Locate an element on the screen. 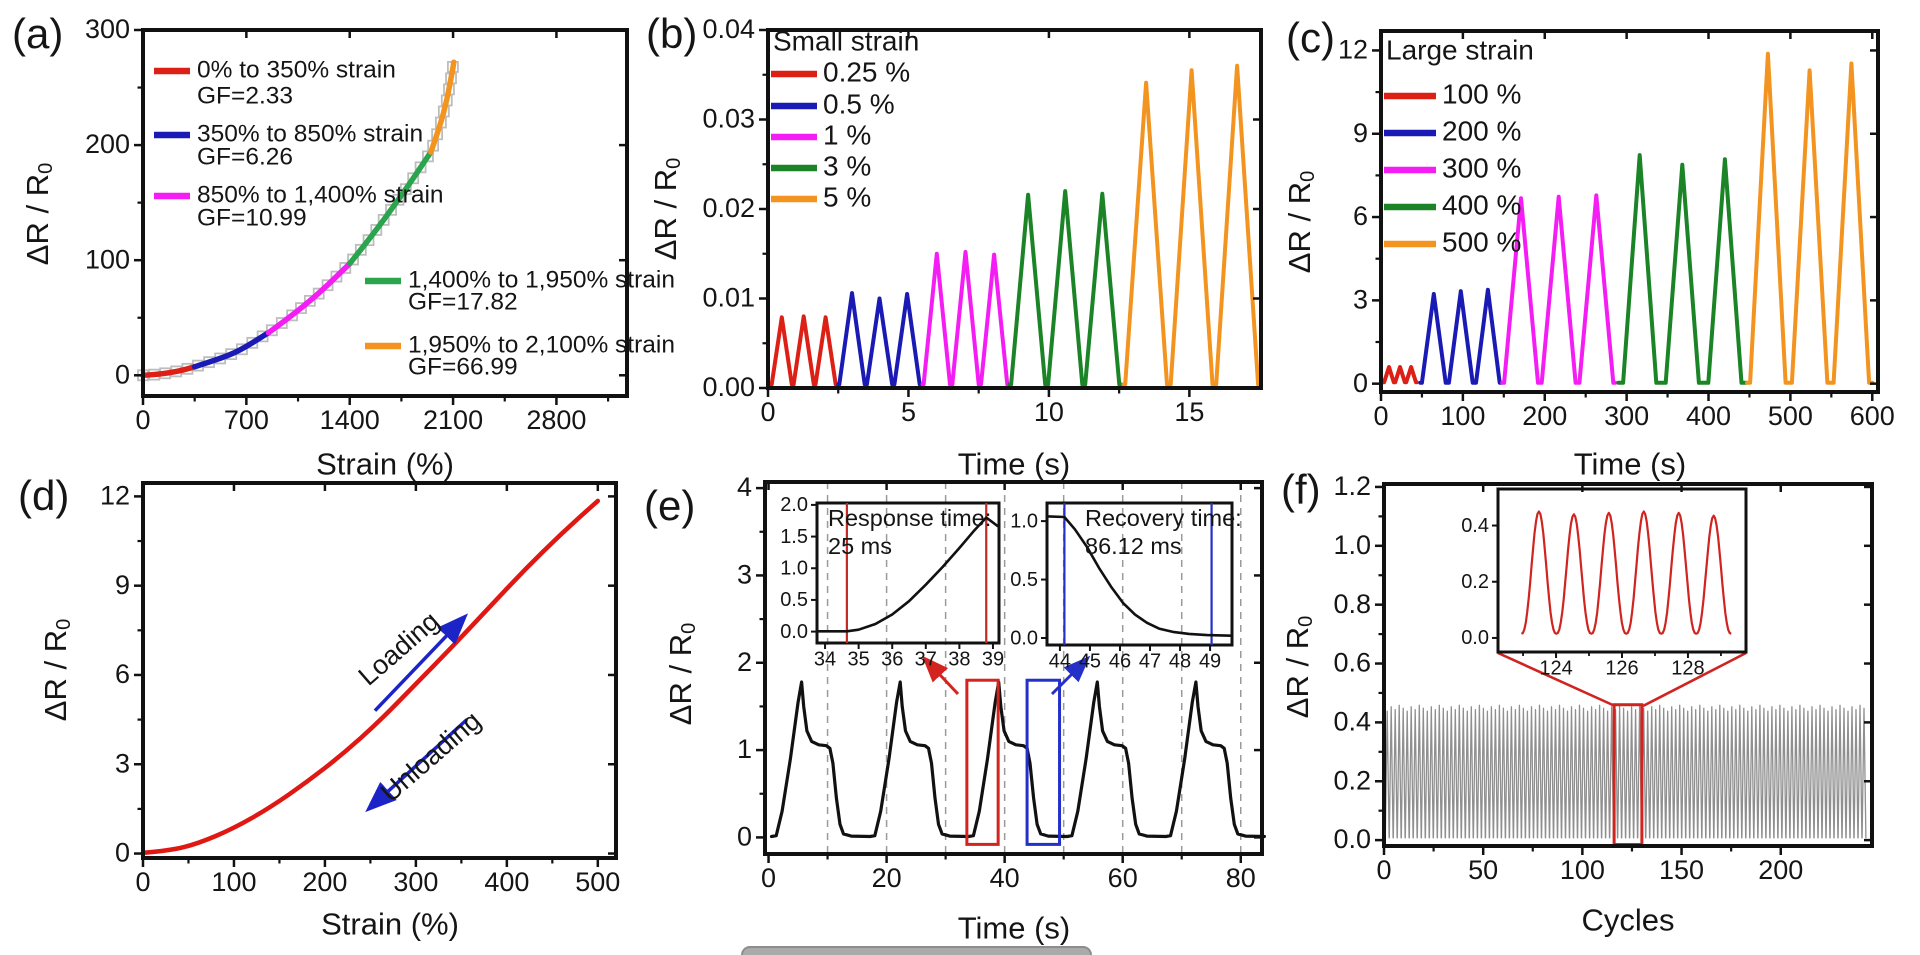 The width and height of the screenshot is (1920, 955). y-tick-label: 0.4 is located at coordinates (1352, 722).